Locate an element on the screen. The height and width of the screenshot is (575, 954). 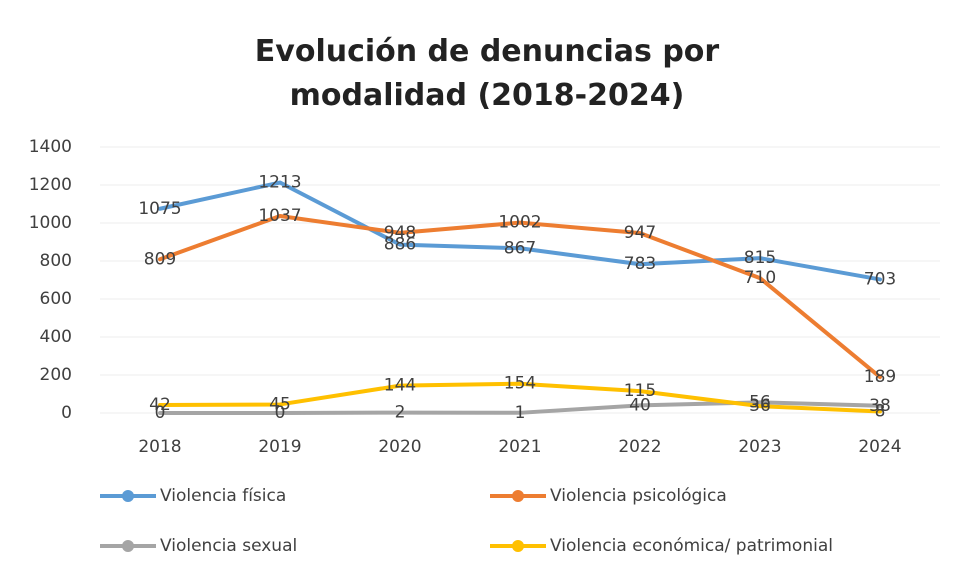
data-label: 703 is located at coordinates (880, 279).